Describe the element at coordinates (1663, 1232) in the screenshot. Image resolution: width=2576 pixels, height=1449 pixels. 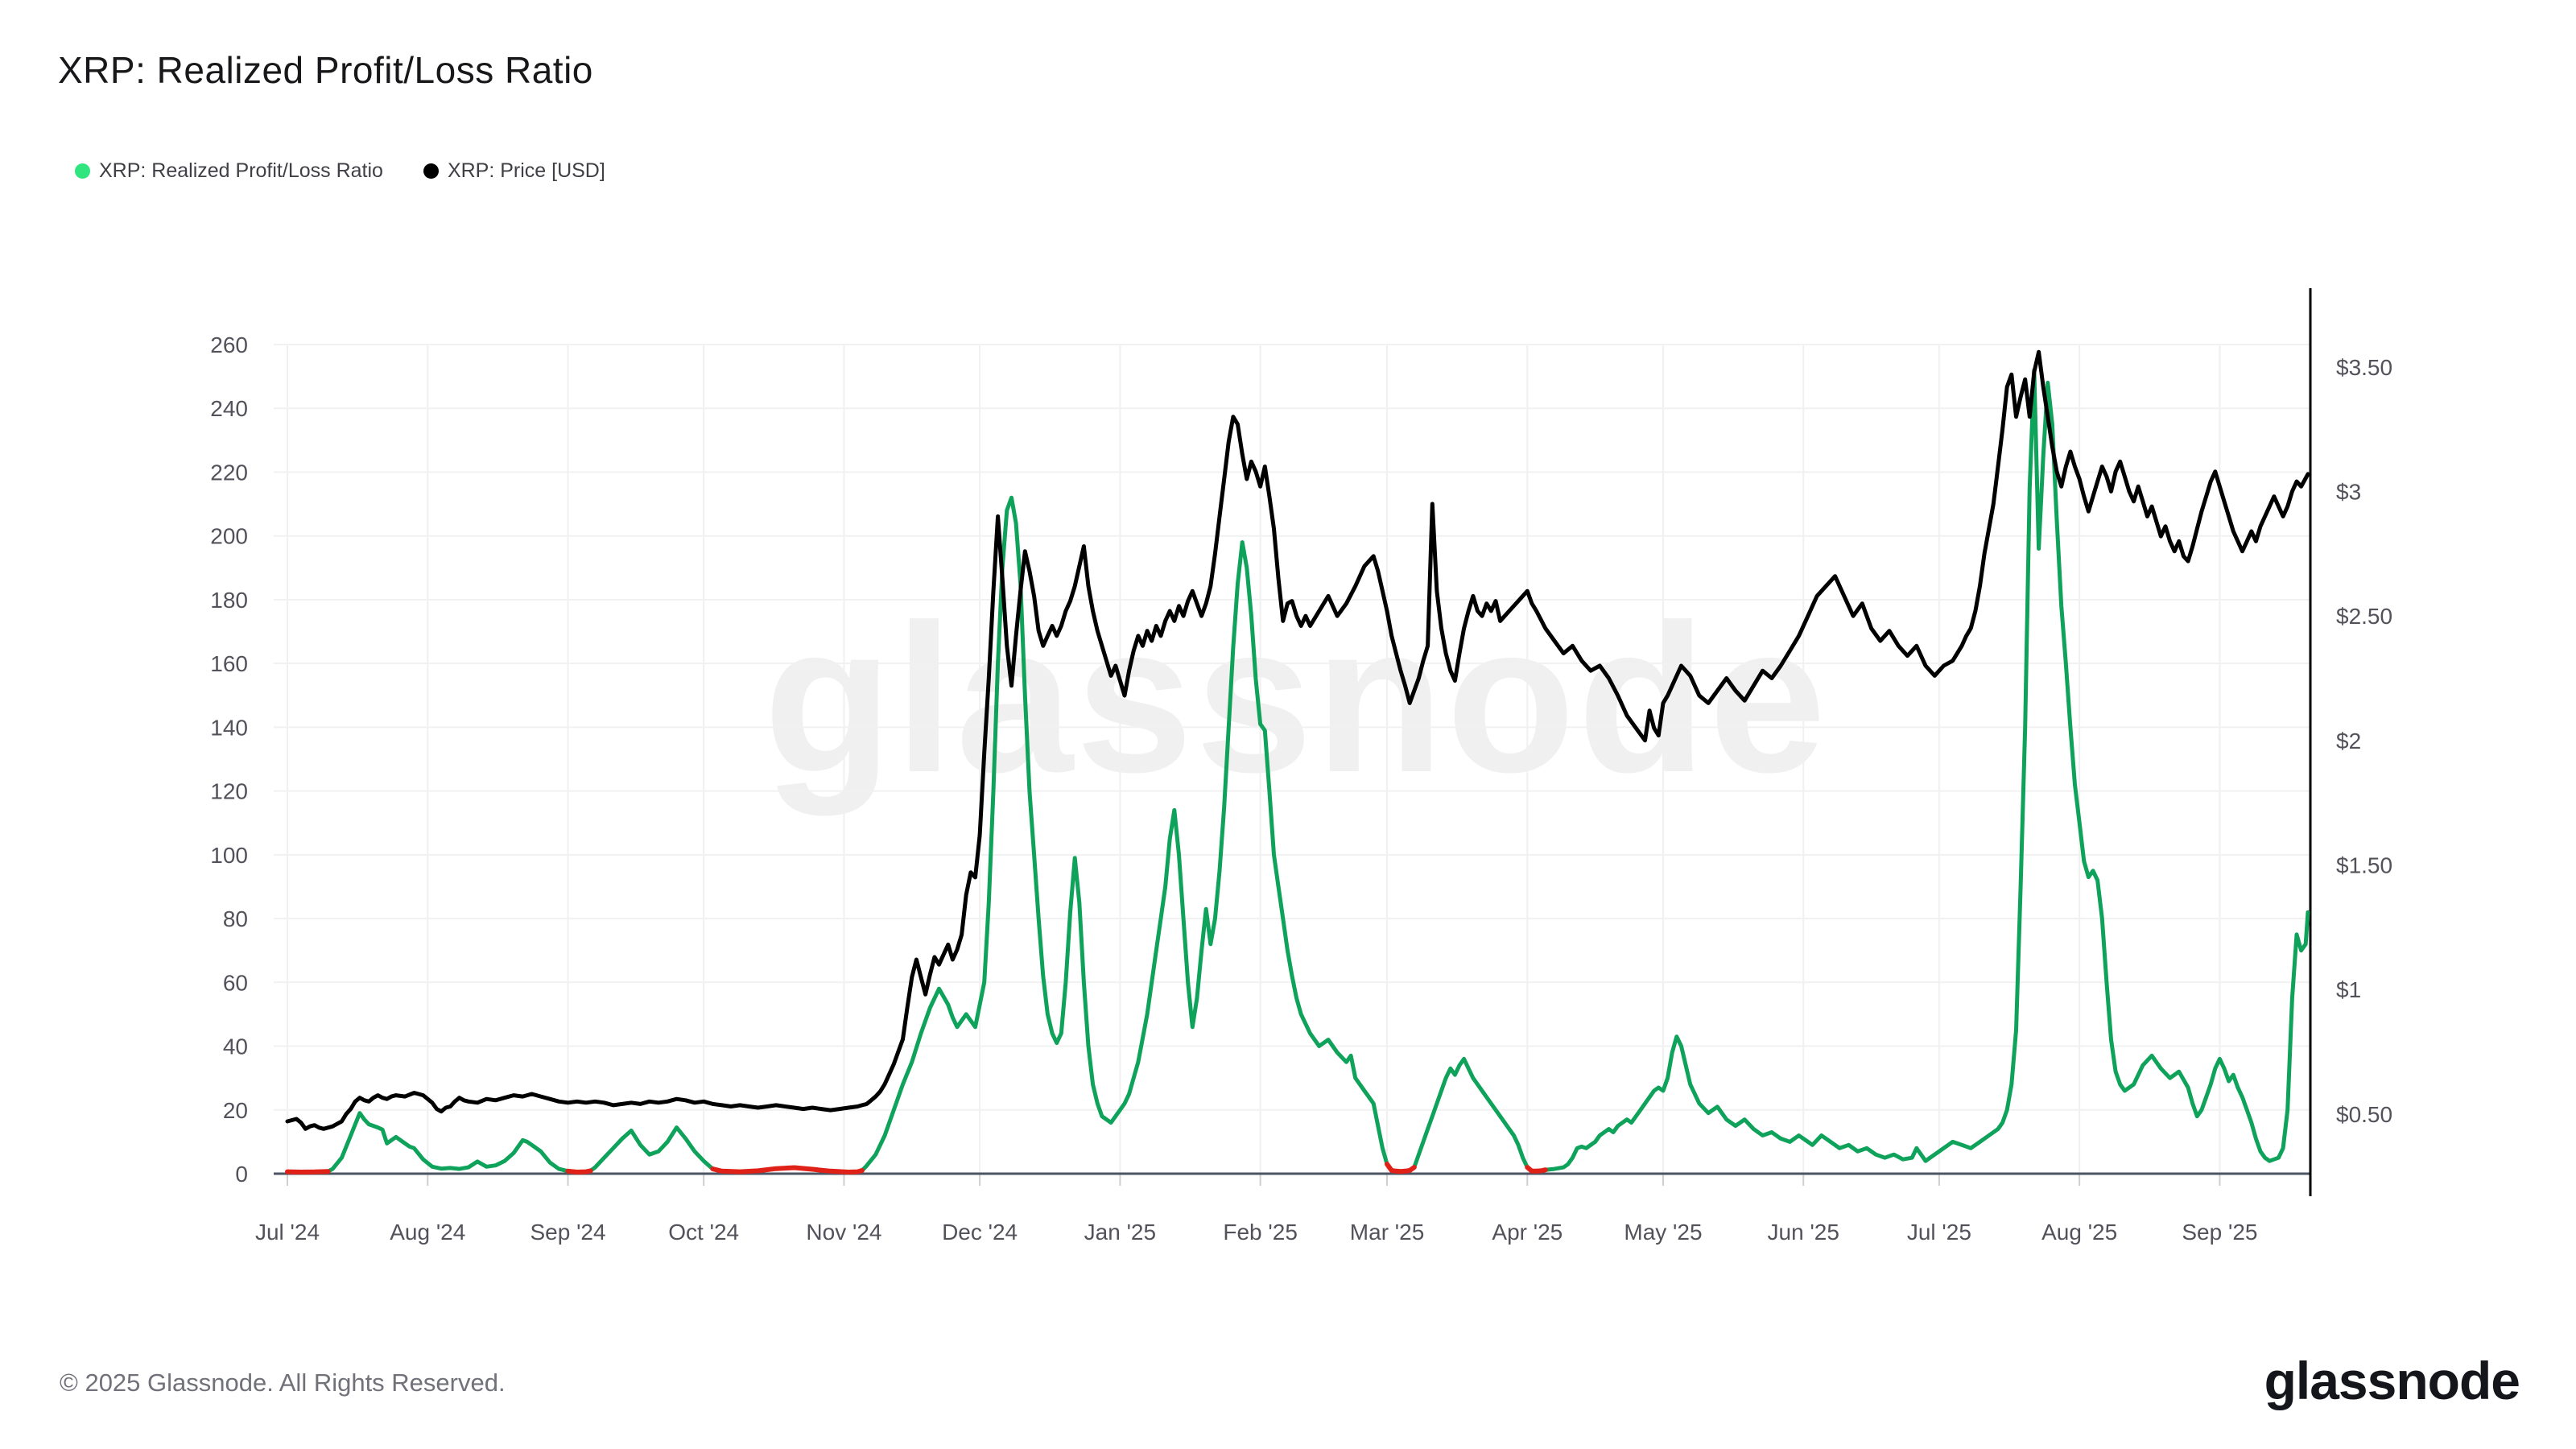
I see `svg-text: May '25` at that location.